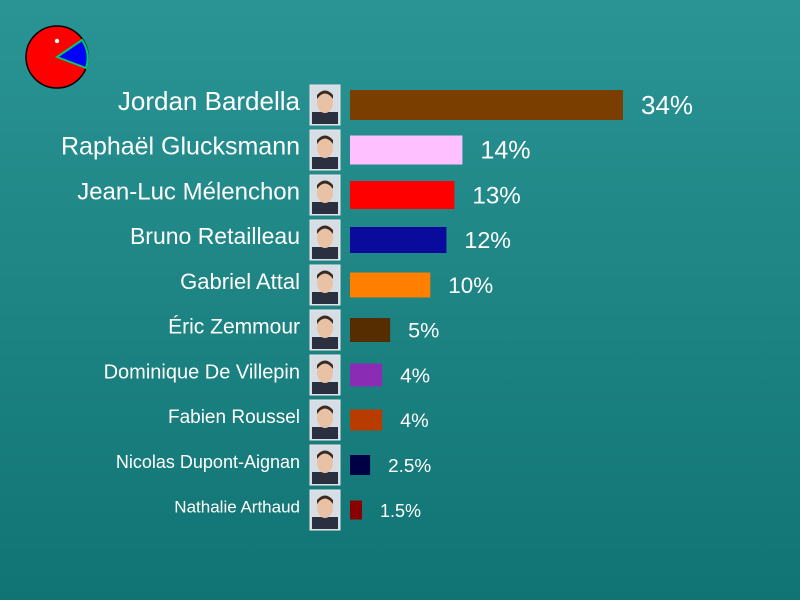 The height and width of the screenshot is (600, 800). Describe the element at coordinates (180, 147) in the screenshot. I see `category-label: Raphaël Glucksmann` at that location.